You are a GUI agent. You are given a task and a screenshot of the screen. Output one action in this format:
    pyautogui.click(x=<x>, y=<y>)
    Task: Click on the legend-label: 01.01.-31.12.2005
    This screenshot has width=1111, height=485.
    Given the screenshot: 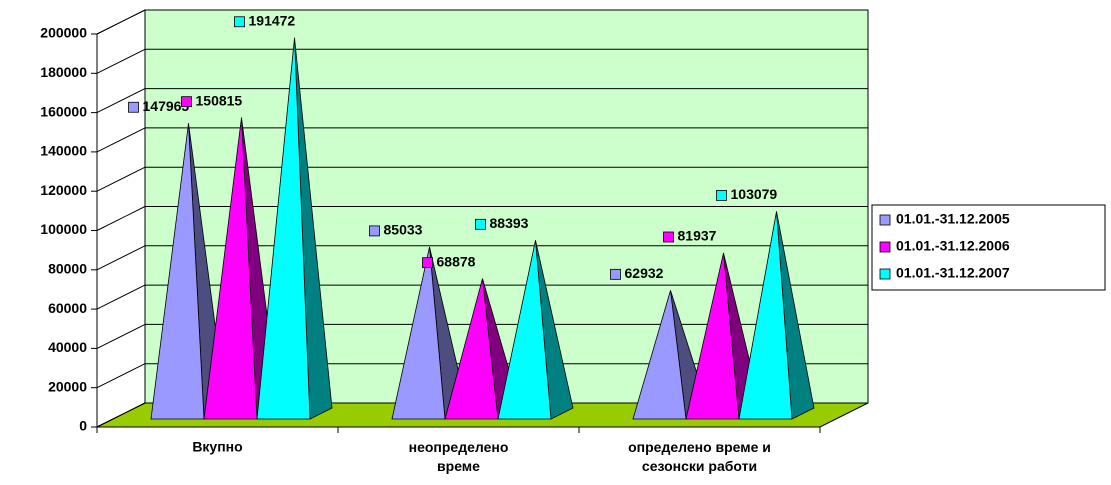 What is the action you would take?
    pyautogui.click(x=953, y=219)
    